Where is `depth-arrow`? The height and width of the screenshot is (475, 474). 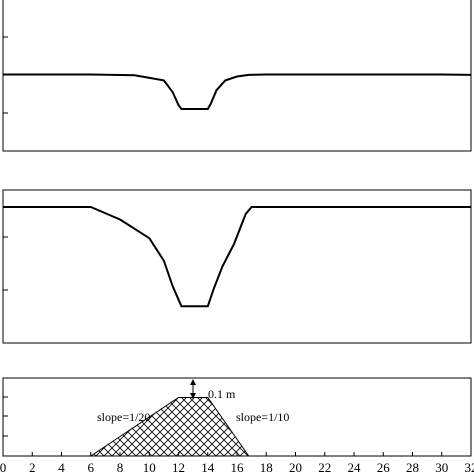 depth-arrow is located at coordinates (193, 389).